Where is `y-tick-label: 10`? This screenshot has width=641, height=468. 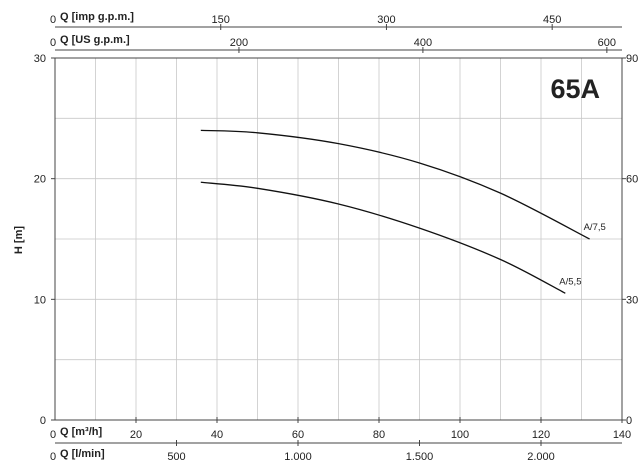 y-tick-label: 10 is located at coordinates (40, 300).